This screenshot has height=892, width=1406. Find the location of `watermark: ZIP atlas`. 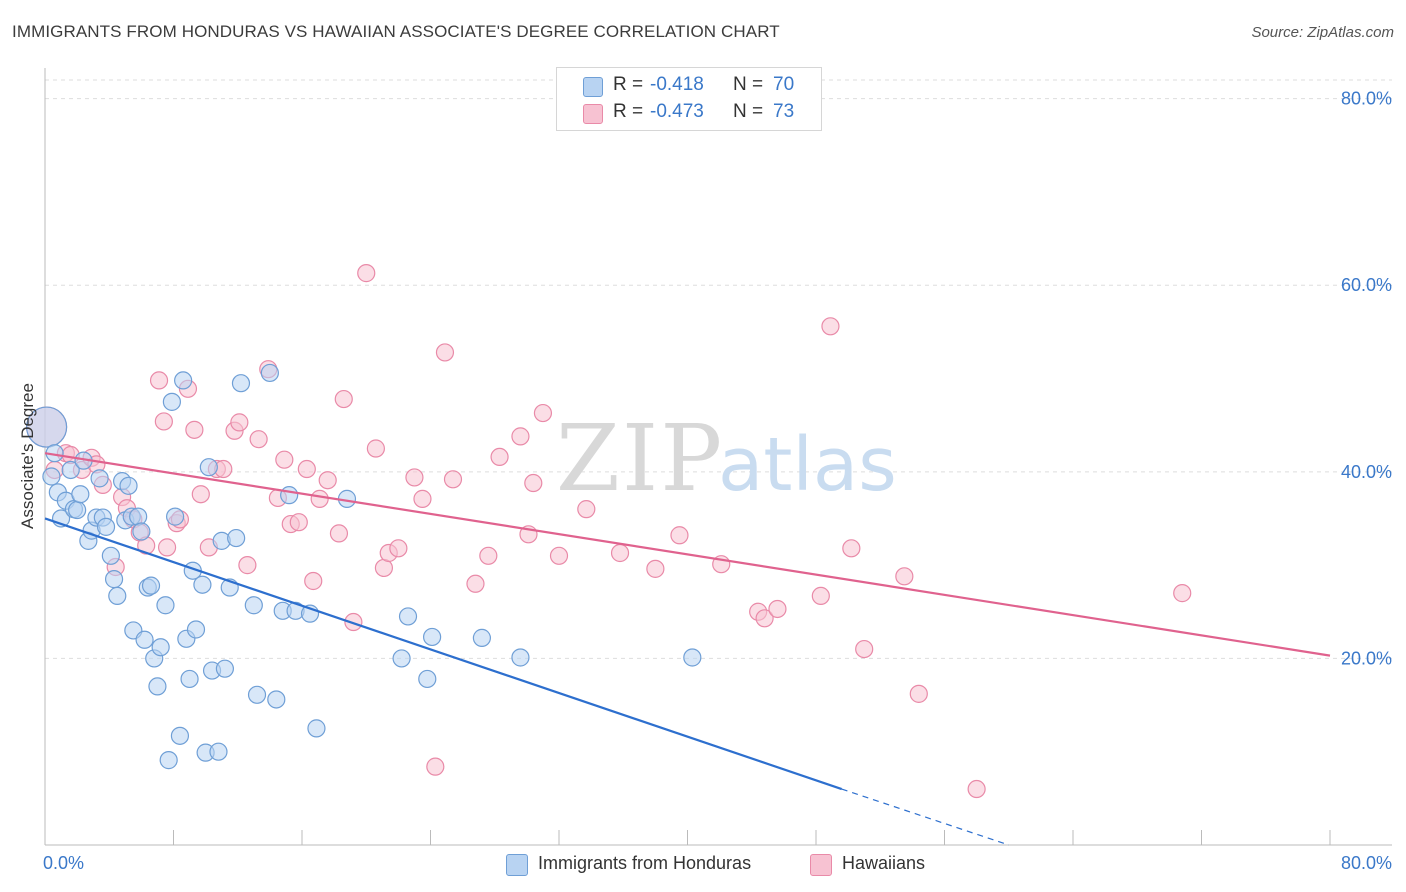

watermark: ZIP atlas is located at coordinates (726, 458).